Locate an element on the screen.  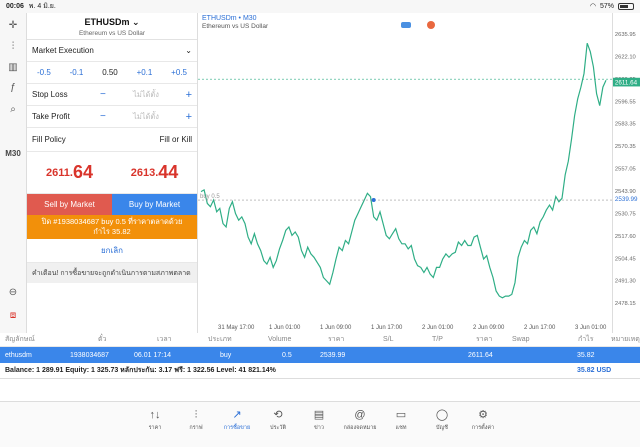
trade-icon: ⧈ is located at coordinates (13, 315).